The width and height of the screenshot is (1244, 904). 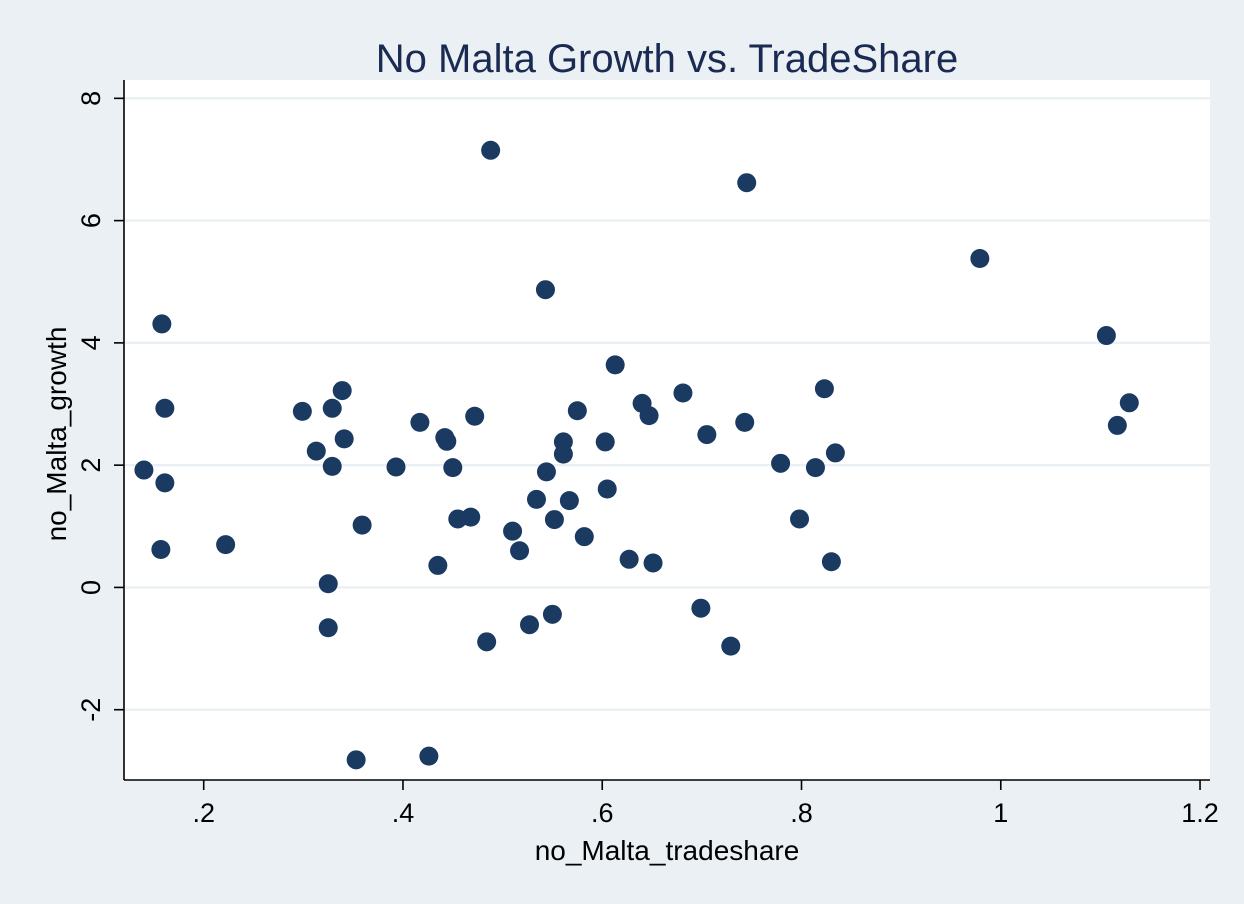 What do you see at coordinates (602, 813) in the screenshot?
I see `x-tick-label-2: .6` at bounding box center [602, 813].